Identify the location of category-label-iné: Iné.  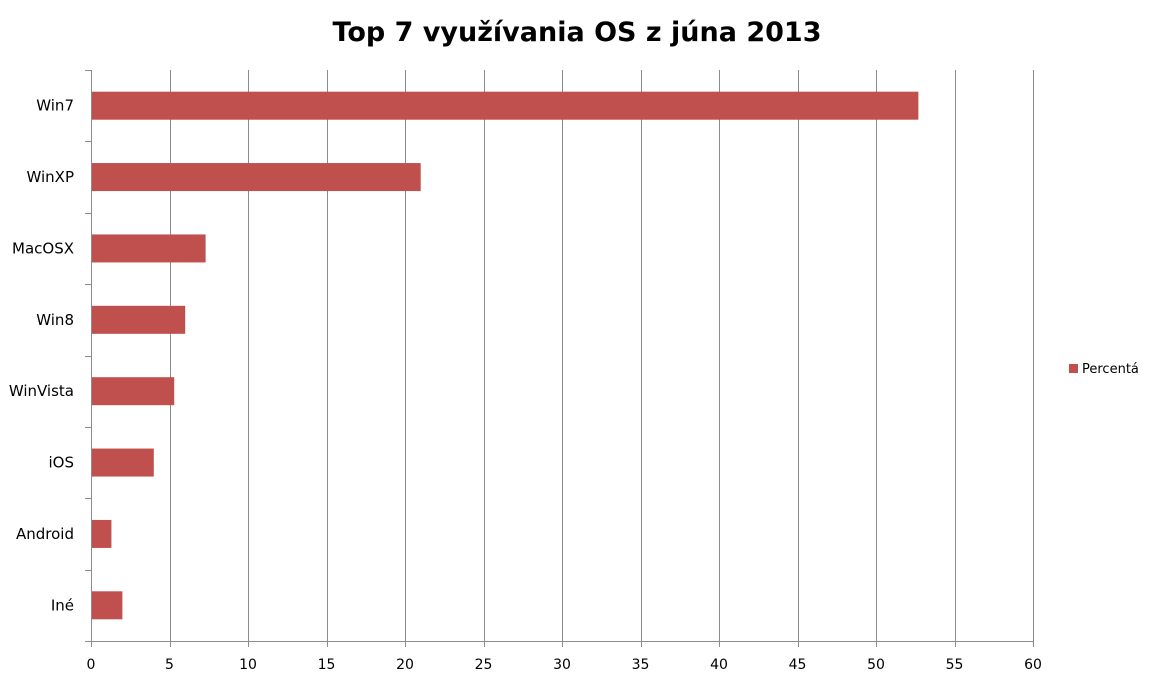
(62, 605).